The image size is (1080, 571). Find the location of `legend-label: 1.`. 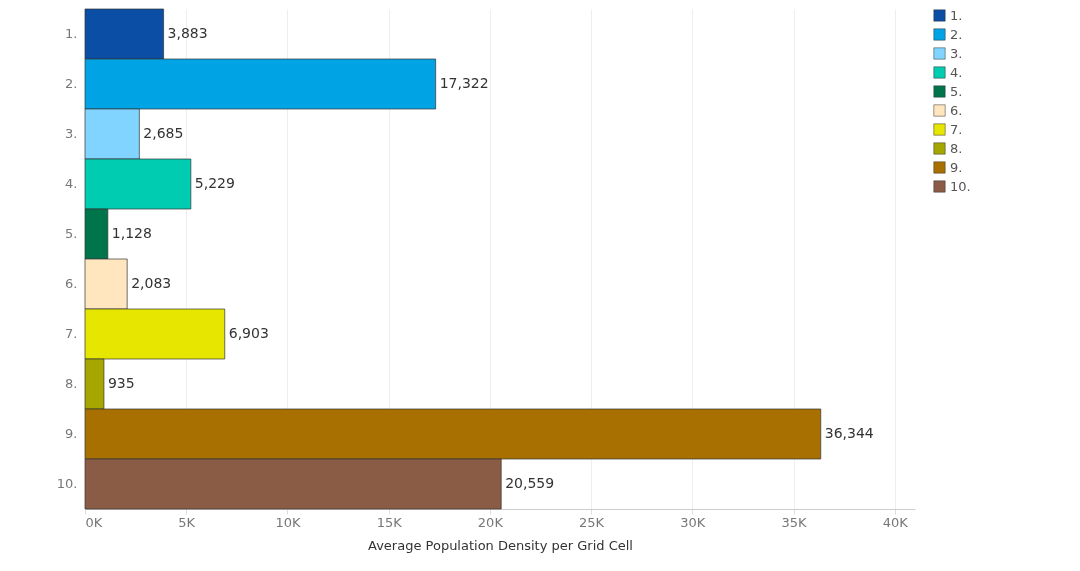

legend-label: 1. is located at coordinates (956, 15).